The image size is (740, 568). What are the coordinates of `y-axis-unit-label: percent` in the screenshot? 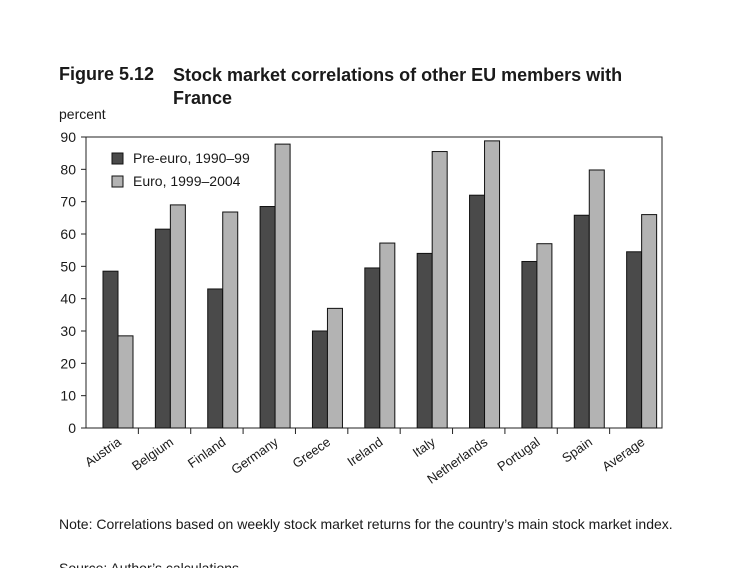 It's located at (82, 114).